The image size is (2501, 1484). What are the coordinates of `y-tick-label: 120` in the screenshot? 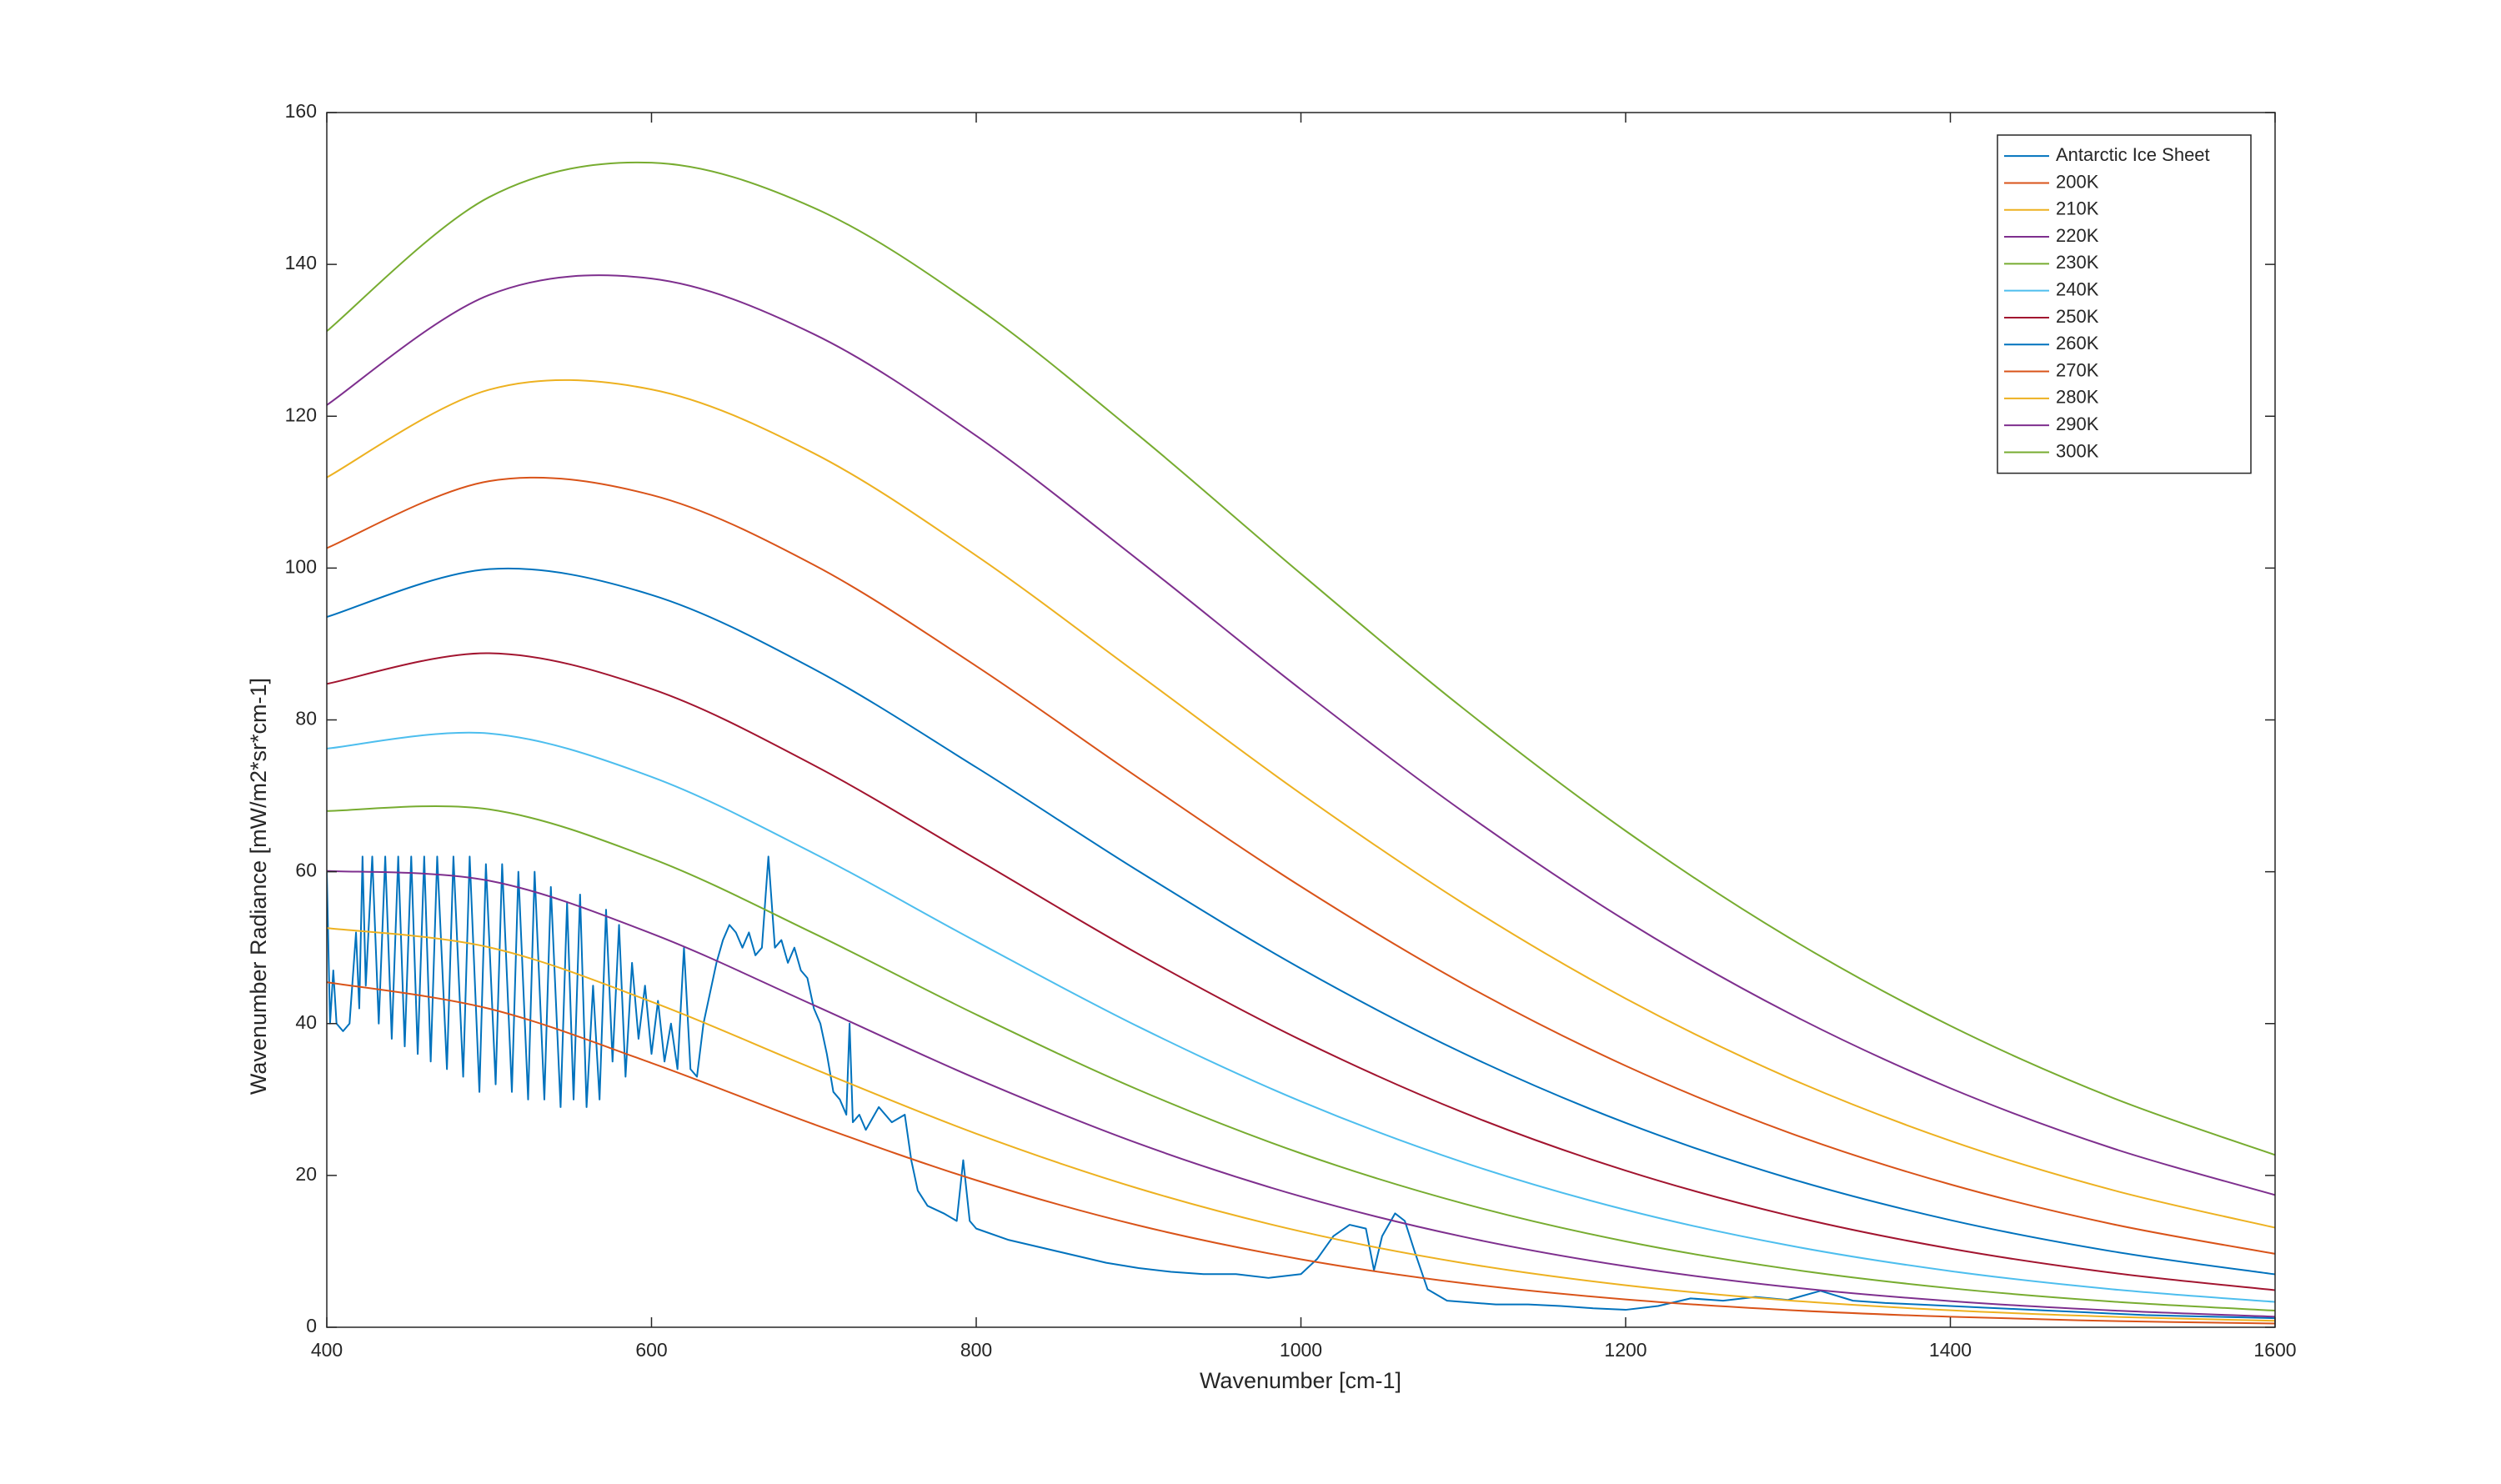 It's located at (301, 414).